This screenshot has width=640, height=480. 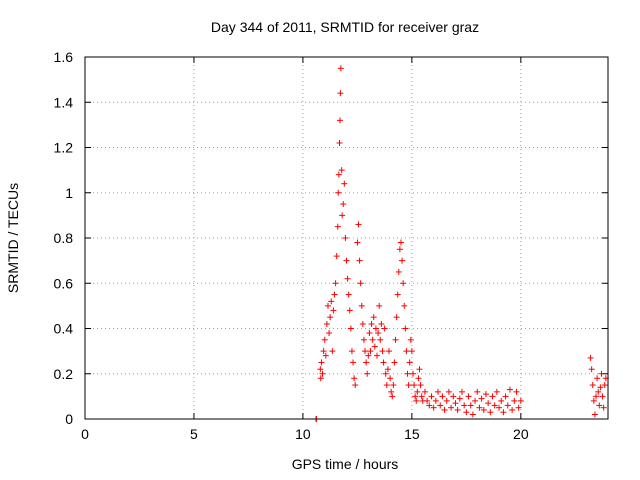 I want to click on y-tick-label: 0.8, so click(x=64, y=238).